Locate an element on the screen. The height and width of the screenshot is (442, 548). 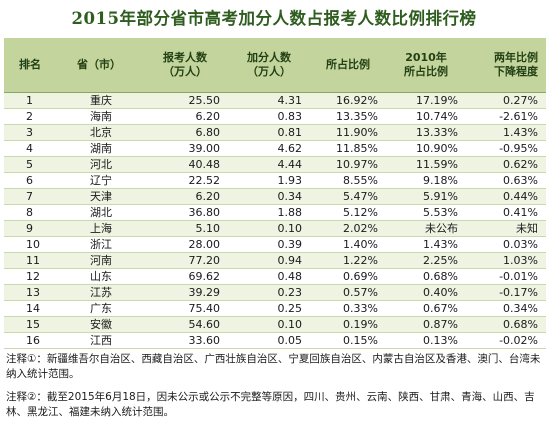
cell-rank: 15 is located at coordinates (30, 324).